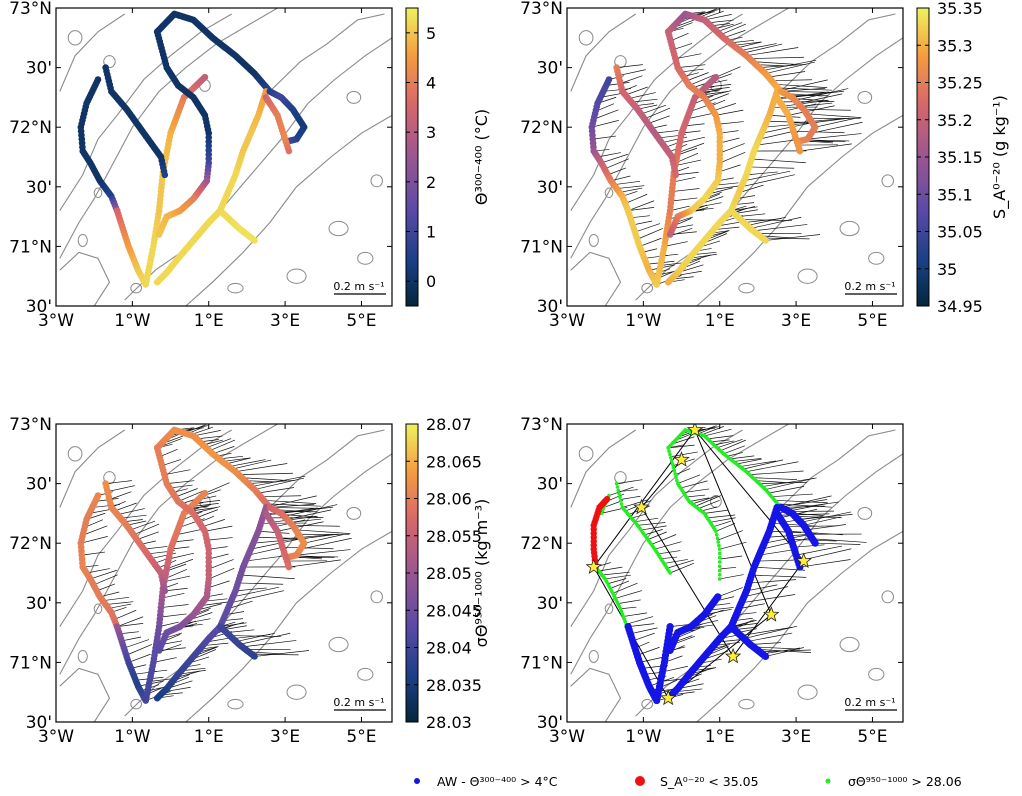 The image size is (1022, 796). I want to click on scale-label: 0.2 m s⁻¹, so click(358, 286).